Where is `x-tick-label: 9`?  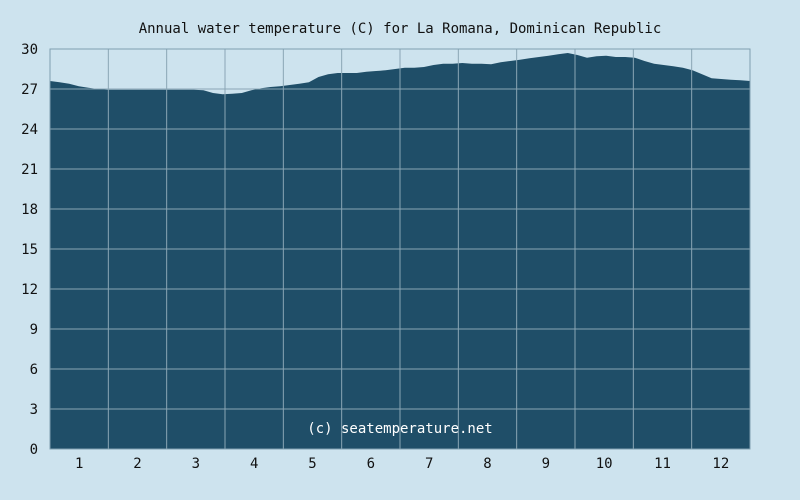
x-tick-label: 9 is located at coordinates (546, 464).